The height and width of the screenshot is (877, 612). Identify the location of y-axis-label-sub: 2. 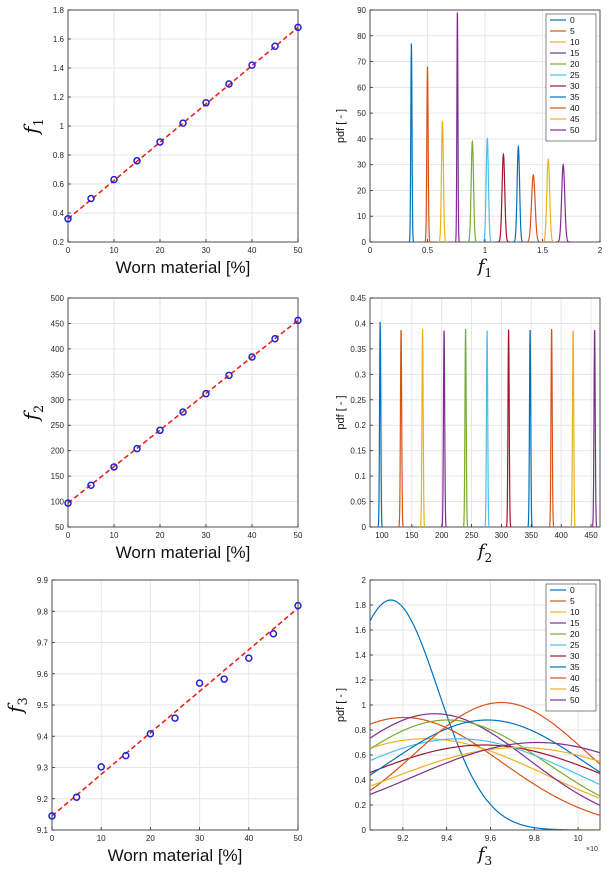
(39, 409).